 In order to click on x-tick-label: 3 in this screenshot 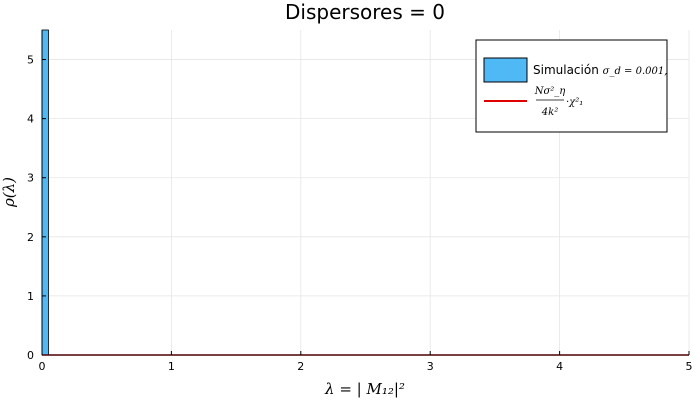, I will do `click(430, 366)`.